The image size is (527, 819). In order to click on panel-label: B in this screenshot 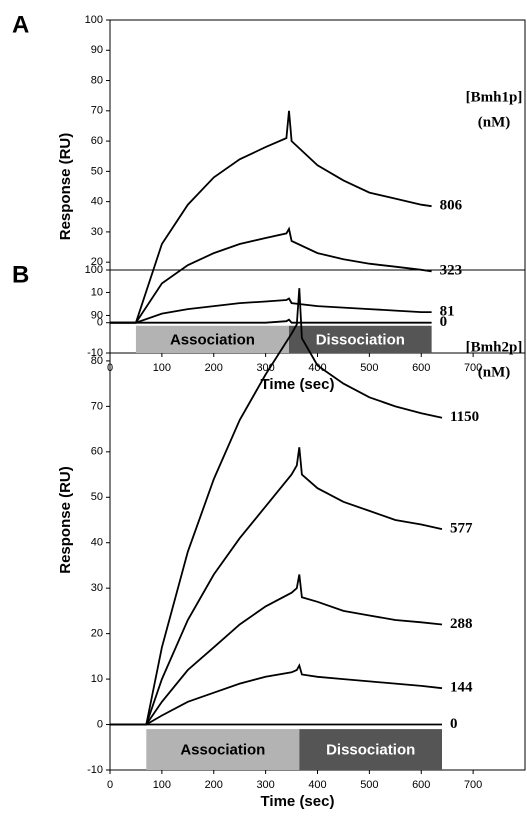, I will do `click(20, 274)`.